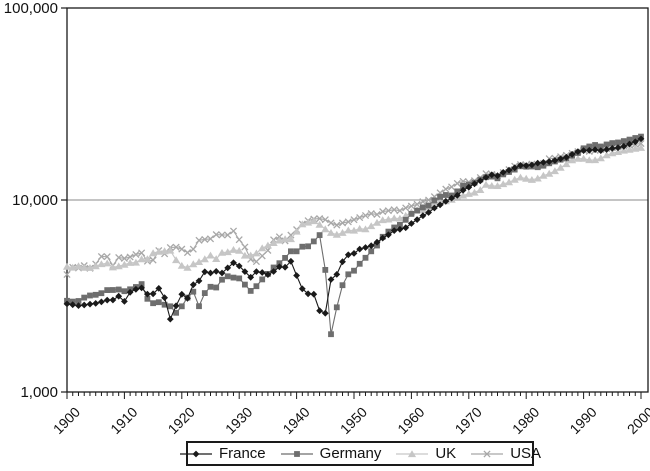 The height and width of the screenshot is (471, 650). I want to click on svg-text: 1970, so click(468, 420).